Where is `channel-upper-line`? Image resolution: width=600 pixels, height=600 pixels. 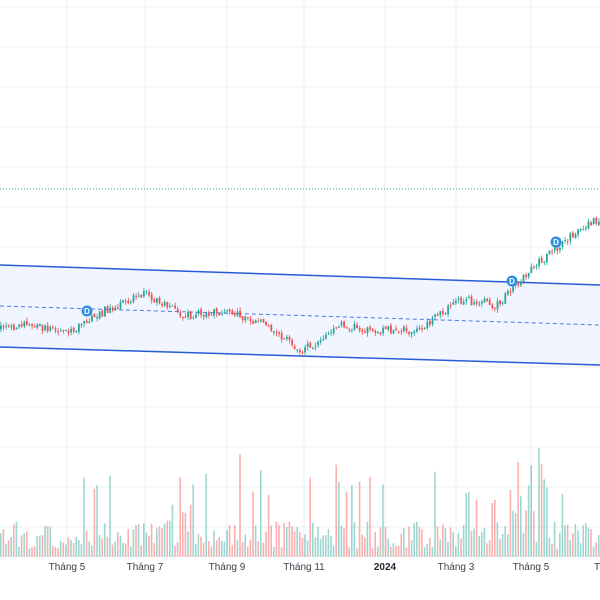
channel-upper-line is located at coordinates (300, 275).